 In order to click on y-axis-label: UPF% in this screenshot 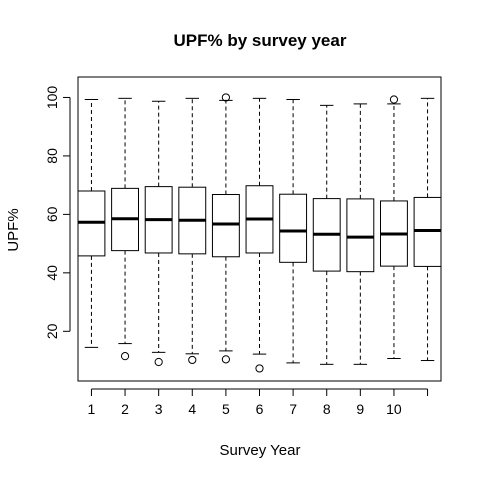, I will do `click(13, 229)`.